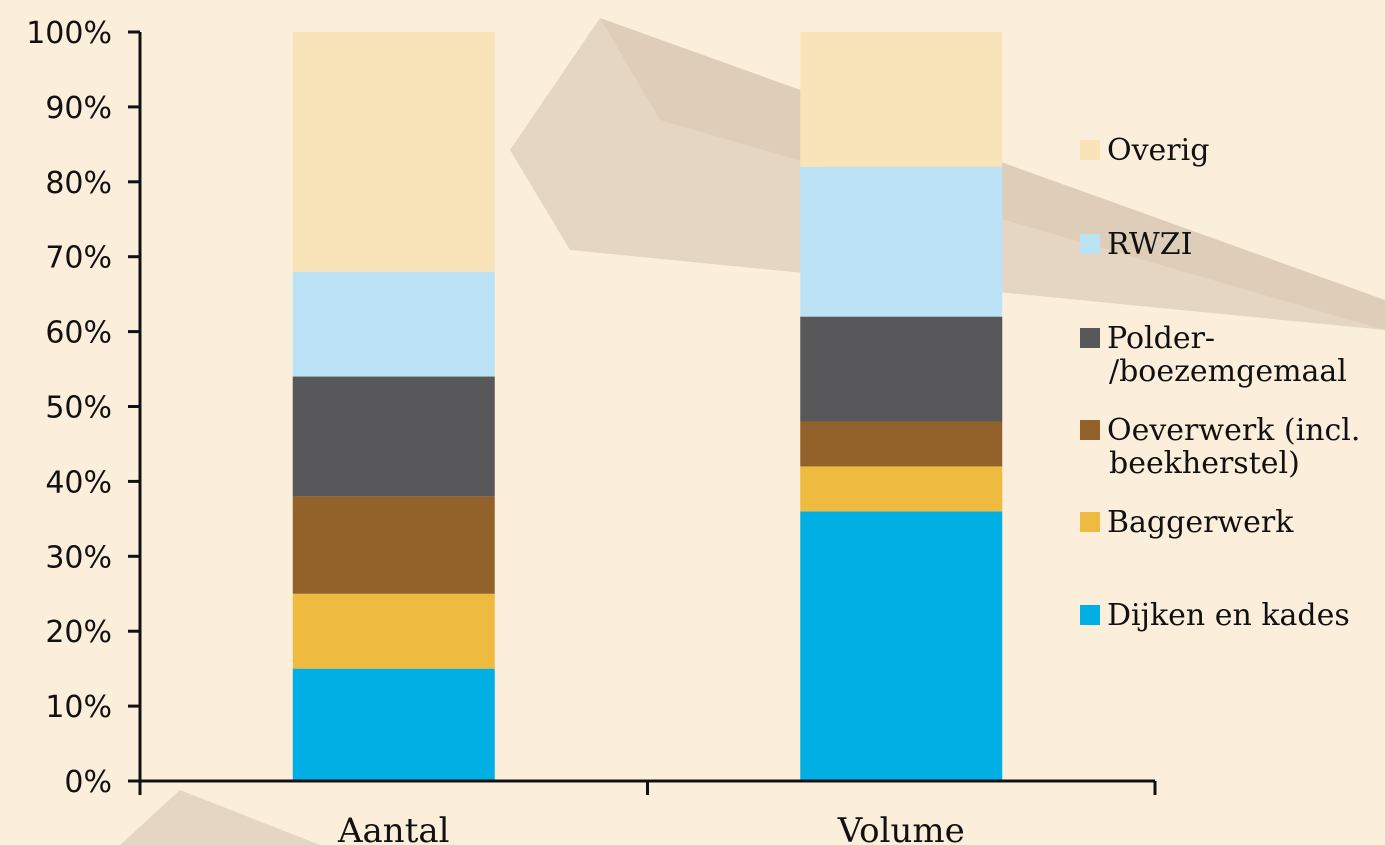  I want to click on x-tick-label: Aantal, so click(393, 828).